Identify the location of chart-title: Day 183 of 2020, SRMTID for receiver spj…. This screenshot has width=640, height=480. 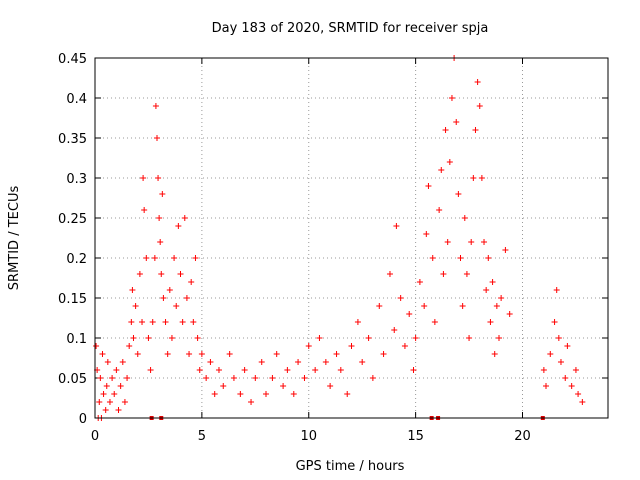
(350, 28).